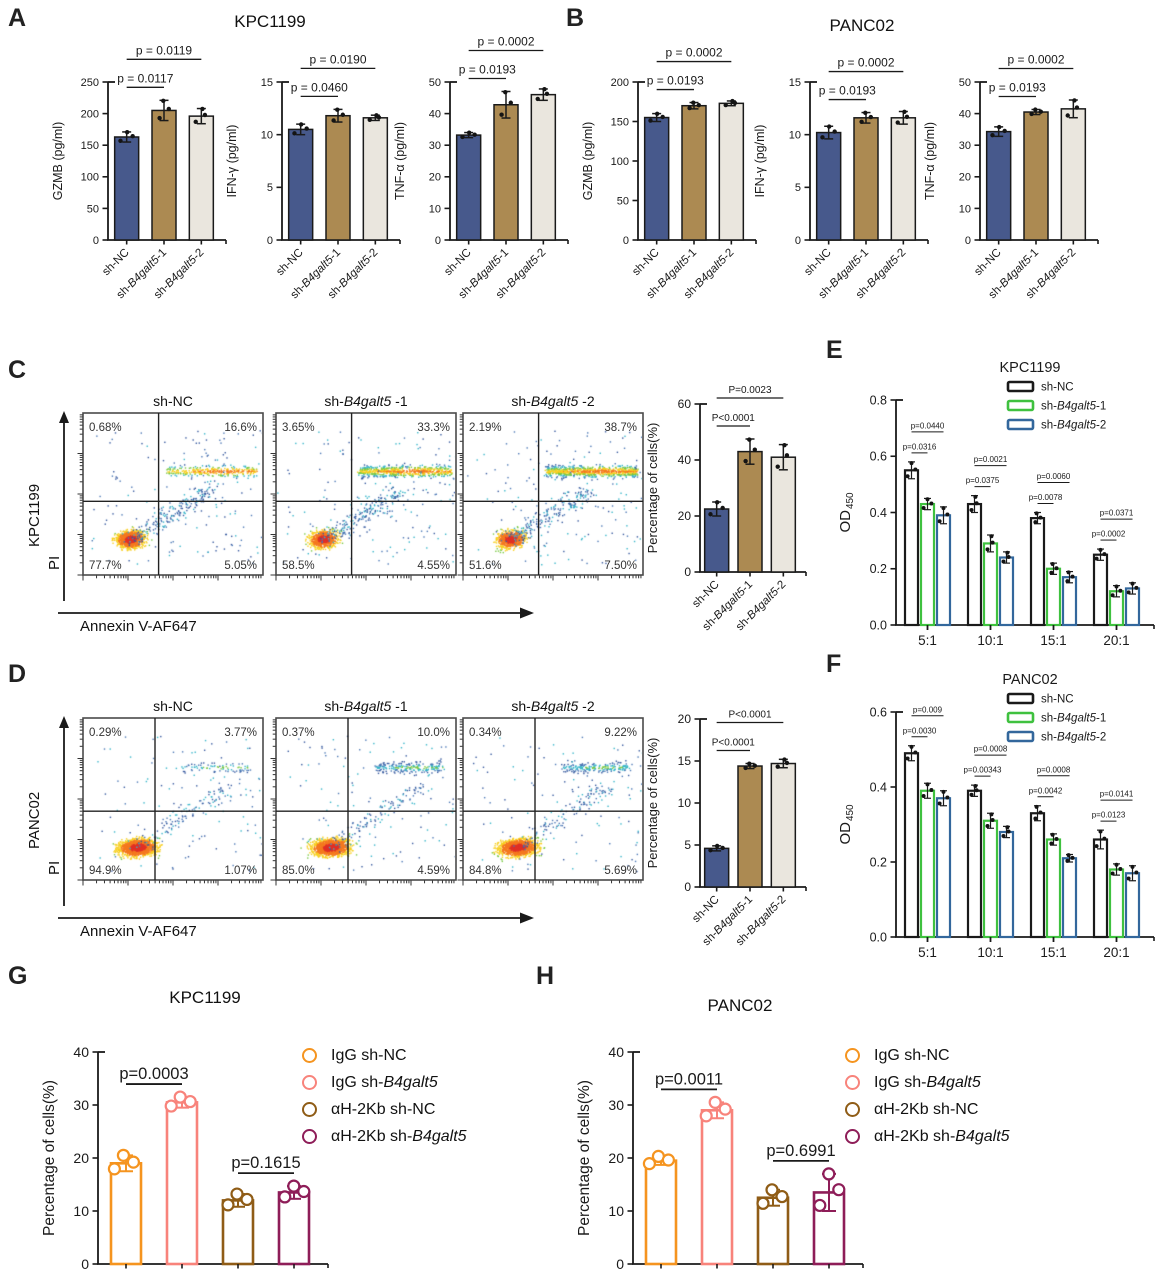 This screenshot has width=1173, height=1280. What do you see at coordinates (878, 787) in the screenshot?
I see `svg-text: 0.4` at bounding box center [878, 787].